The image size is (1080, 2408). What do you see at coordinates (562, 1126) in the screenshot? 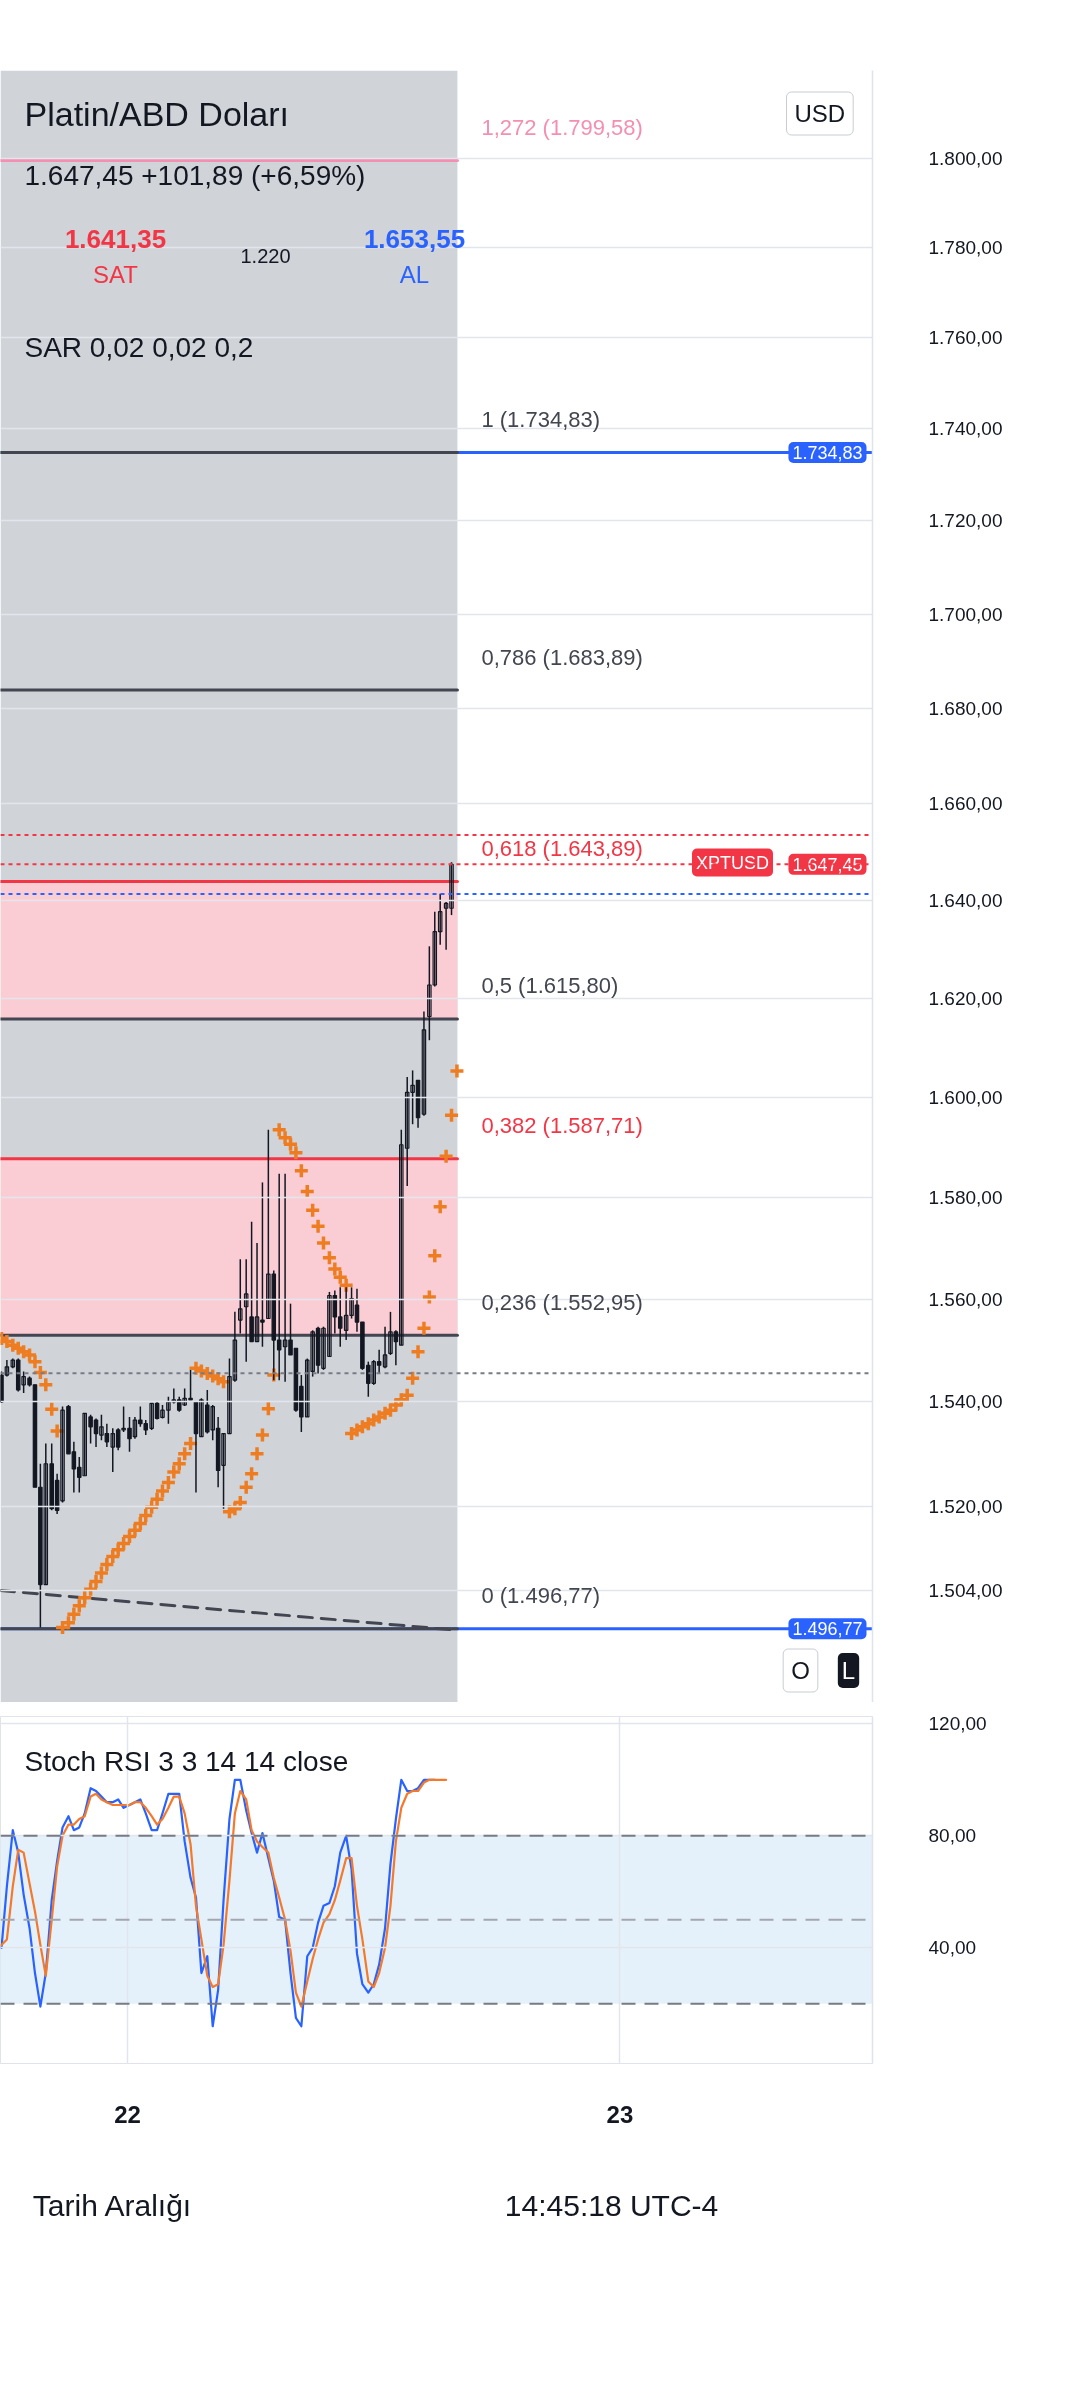
I see `series-label: 0,382 (1.587,71)` at bounding box center [562, 1126].